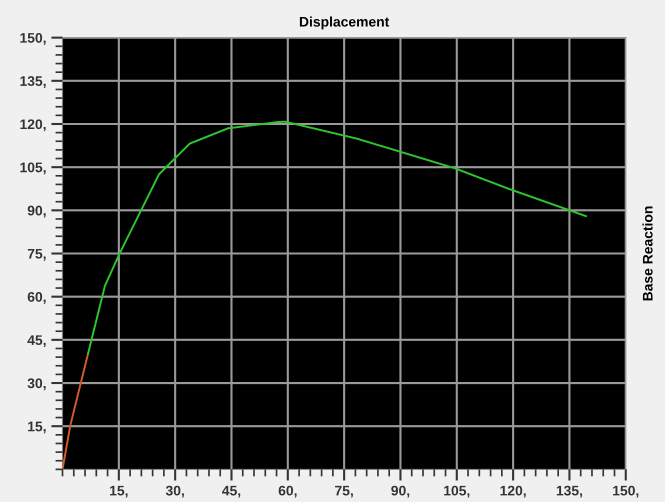 The height and width of the screenshot is (502, 665). I want to click on x-tick-label: 120,, so click(513, 492).